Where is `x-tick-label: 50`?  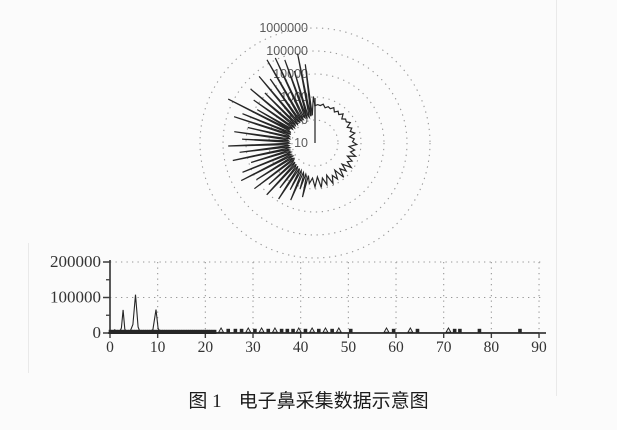
x-tick-label: 50 is located at coordinates (349, 347).